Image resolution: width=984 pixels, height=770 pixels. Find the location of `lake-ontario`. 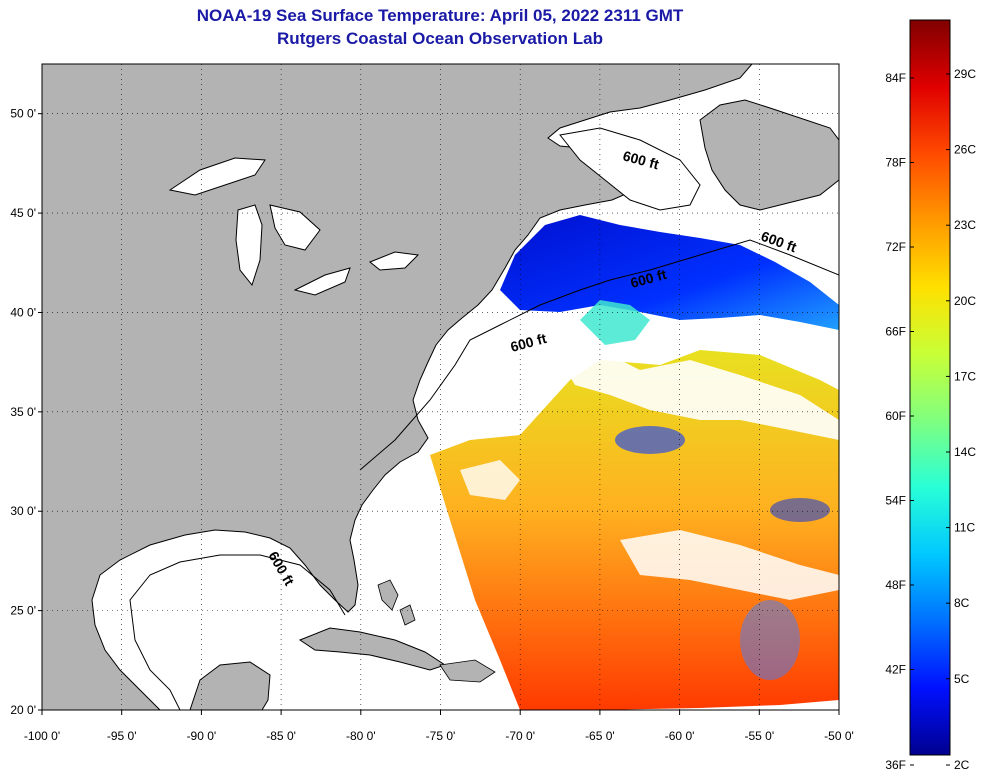

lake-ontario is located at coordinates (394, 261).